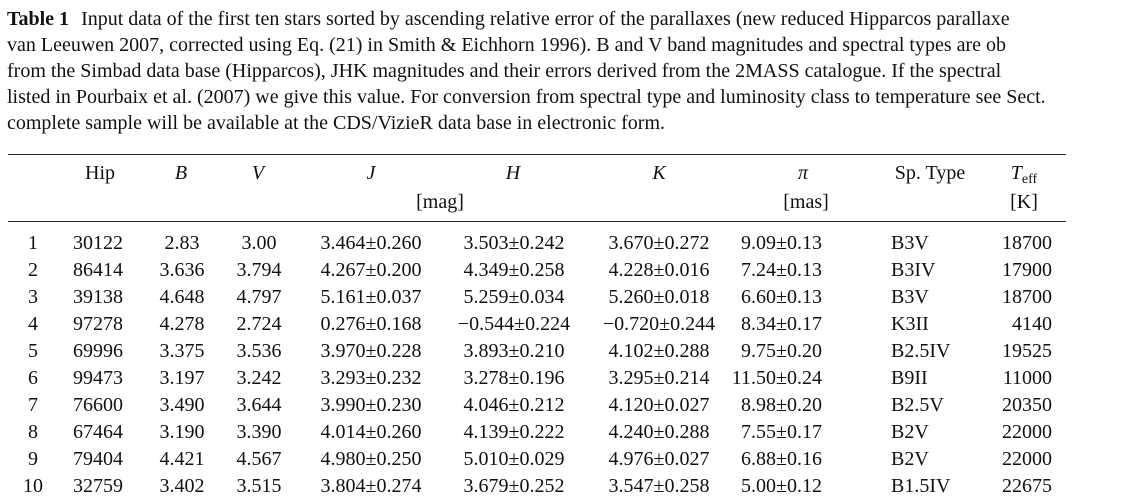  What do you see at coordinates (182, 324) in the screenshot?
I see `cell-b: 4.278` at bounding box center [182, 324].